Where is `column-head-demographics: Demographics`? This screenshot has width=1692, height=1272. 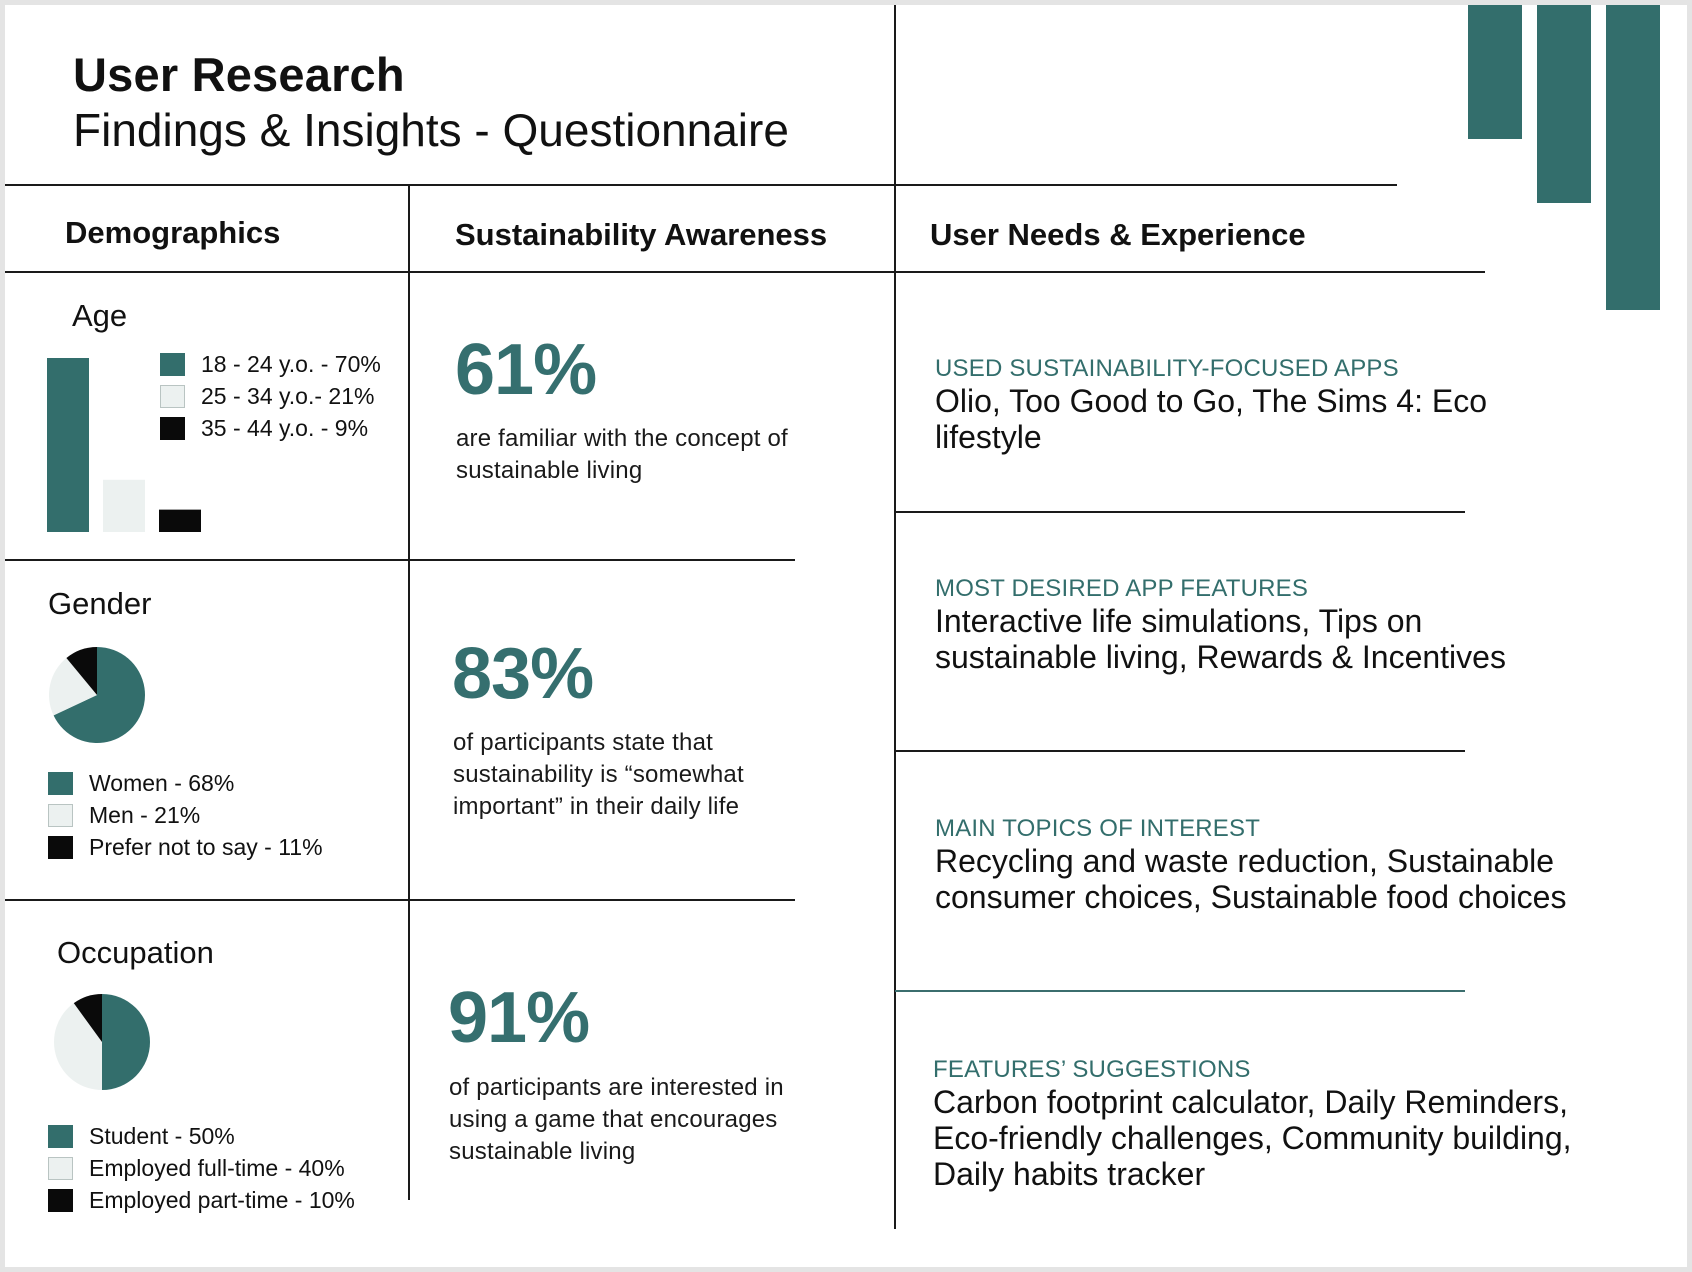
column-head-demographics: Demographics is located at coordinates (173, 232).